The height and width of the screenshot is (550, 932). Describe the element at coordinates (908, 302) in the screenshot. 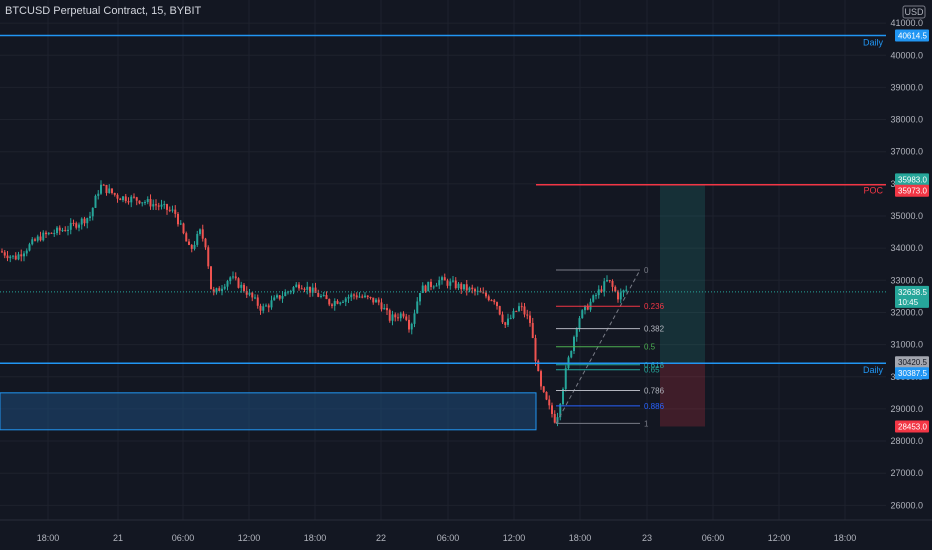

I see `price-tag-countdown: 10:45` at that location.